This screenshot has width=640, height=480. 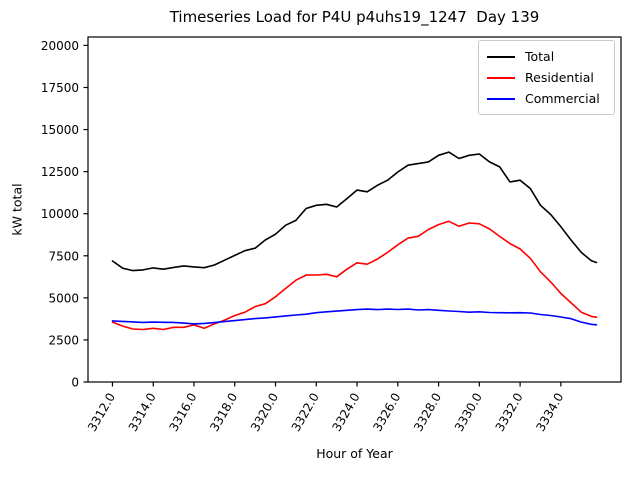 I want to click on x-tick-label: 3312.0, so click(x=101, y=412).